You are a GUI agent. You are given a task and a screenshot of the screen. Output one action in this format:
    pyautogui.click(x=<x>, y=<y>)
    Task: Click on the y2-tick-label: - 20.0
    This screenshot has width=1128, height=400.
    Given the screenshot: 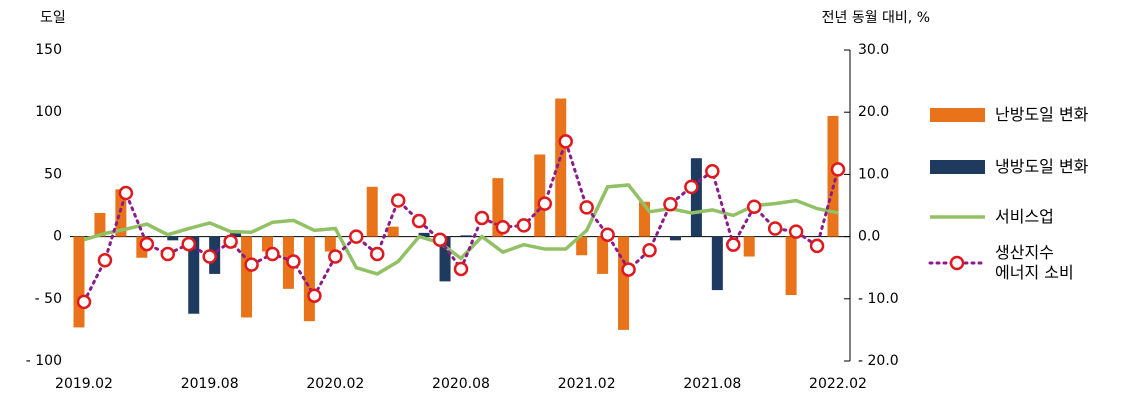 What is the action you would take?
    pyautogui.click(x=878, y=361)
    